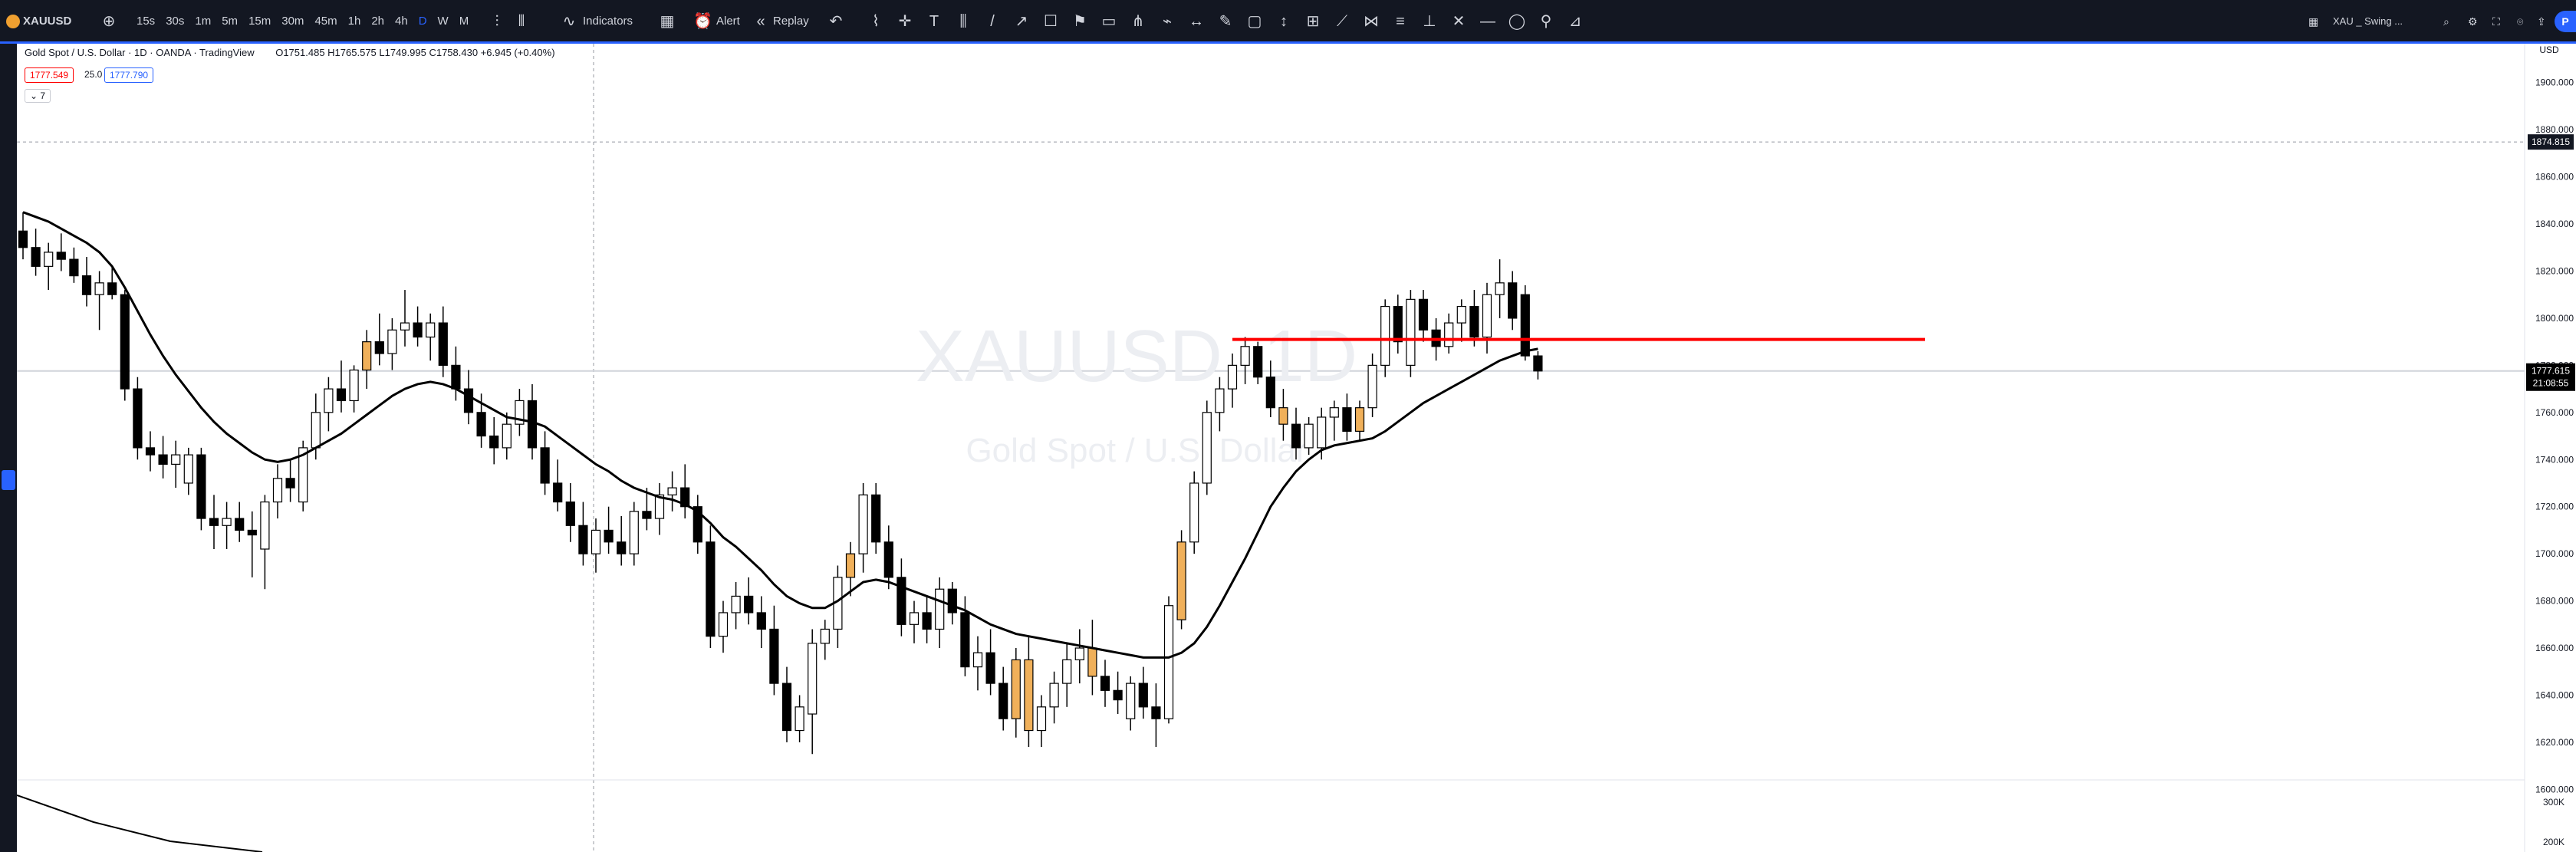  What do you see at coordinates (2550, 448) in the screenshot?
I see `price-axis` at bounding box center [2550, 448].